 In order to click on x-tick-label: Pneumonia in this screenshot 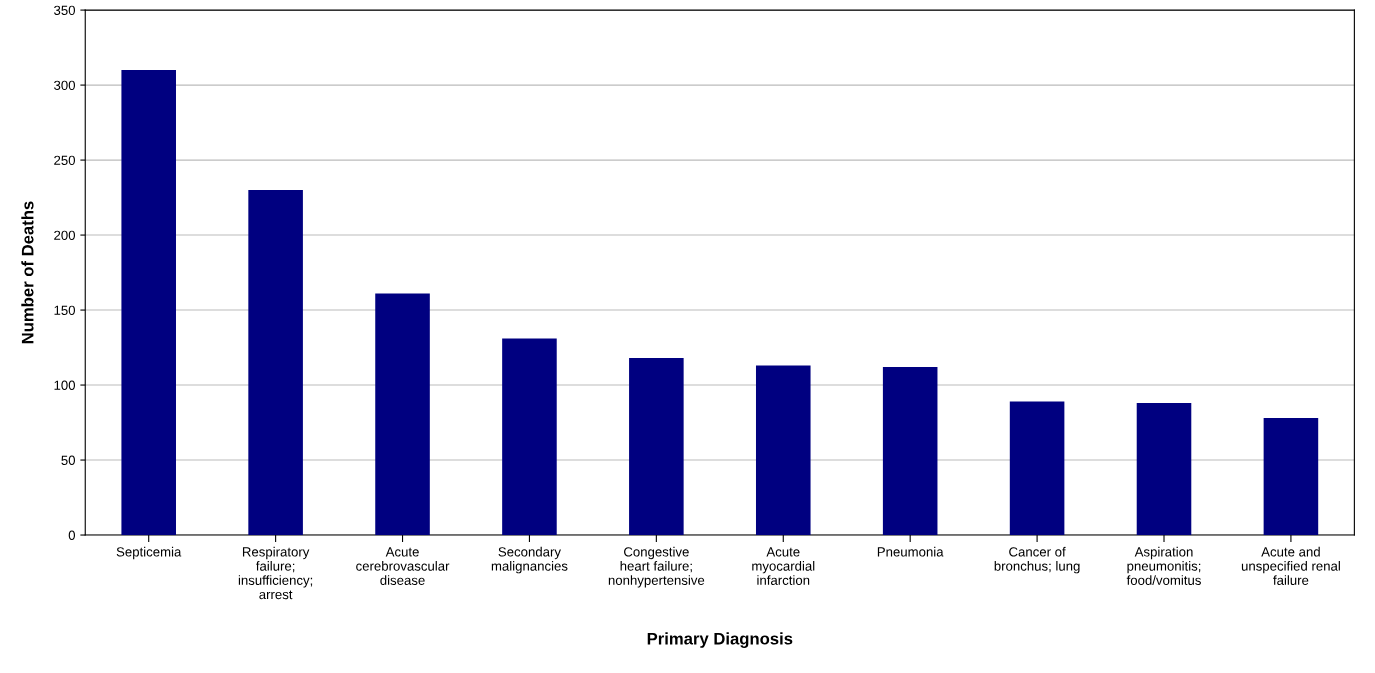, I will do `click(910, 551)`.